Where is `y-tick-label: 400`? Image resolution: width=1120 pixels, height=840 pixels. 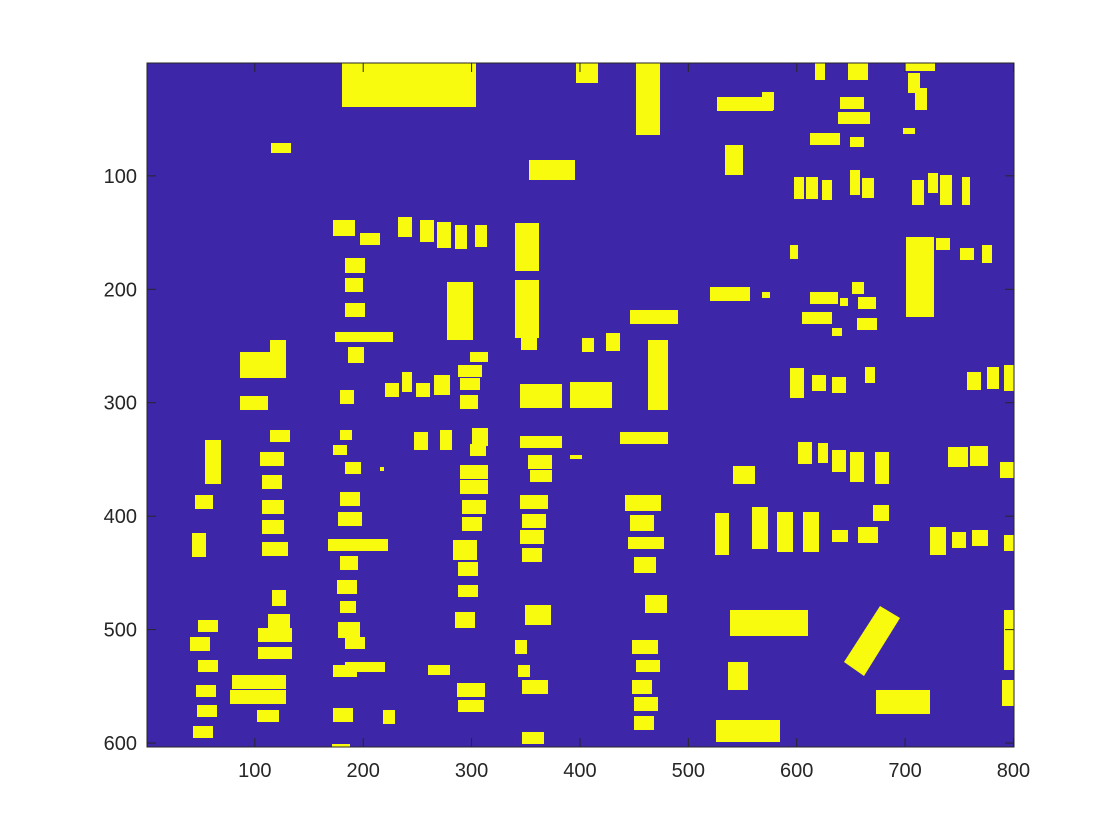
y-tick-label: 400 is located at coordinates (120, 517).